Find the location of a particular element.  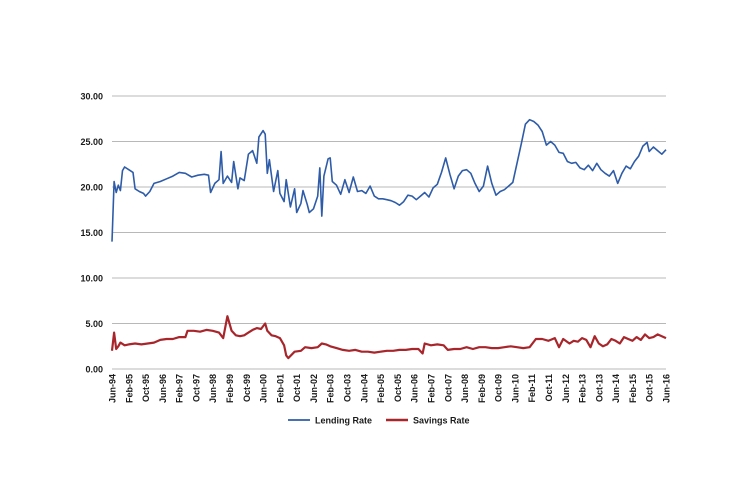

x-tick-label: Oct-15 is located at coordinates (650, 388).